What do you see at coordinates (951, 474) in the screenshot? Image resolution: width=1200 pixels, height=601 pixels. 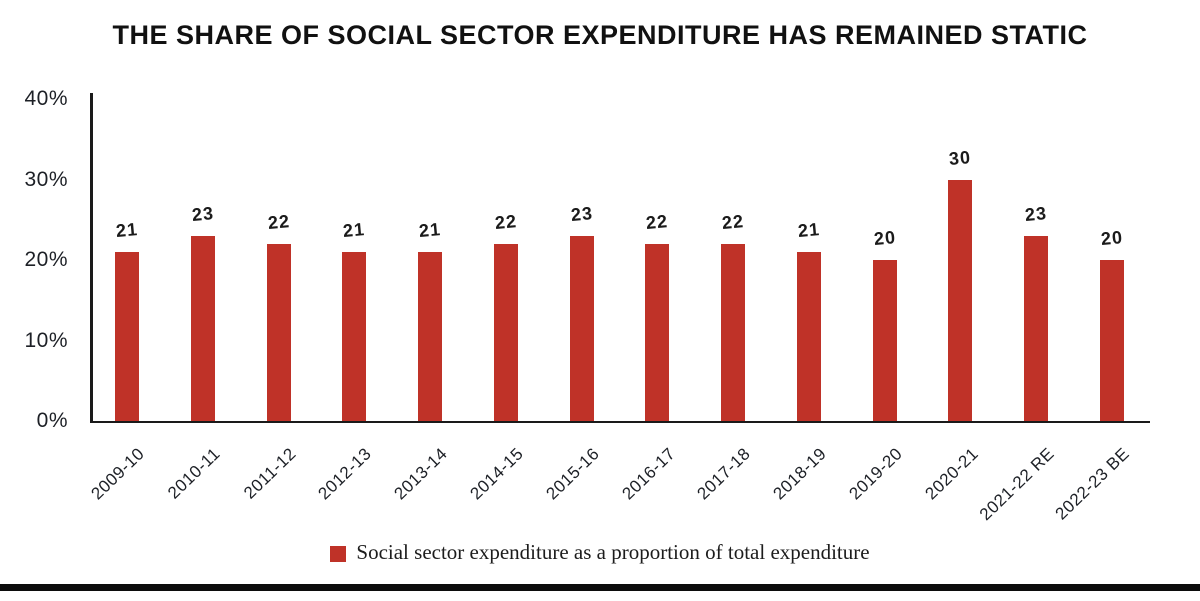 I see `x-tick-label: 2020-21` at bounding box center [951, 474].